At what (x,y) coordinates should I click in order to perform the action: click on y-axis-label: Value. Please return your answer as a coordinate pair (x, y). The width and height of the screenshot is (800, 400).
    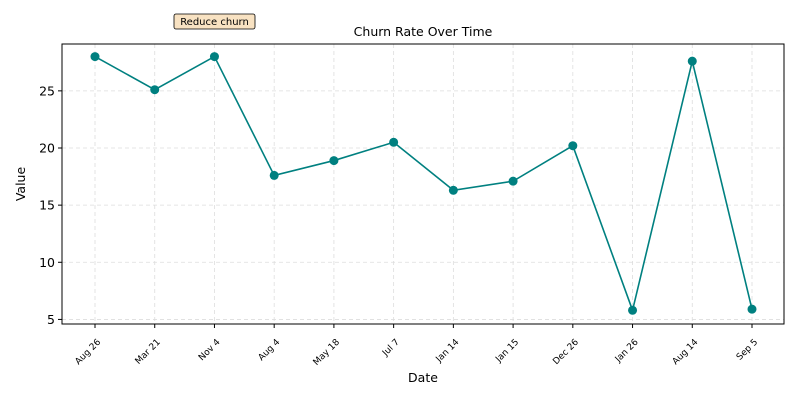
    Looking at the image, I should click on (20, 184).